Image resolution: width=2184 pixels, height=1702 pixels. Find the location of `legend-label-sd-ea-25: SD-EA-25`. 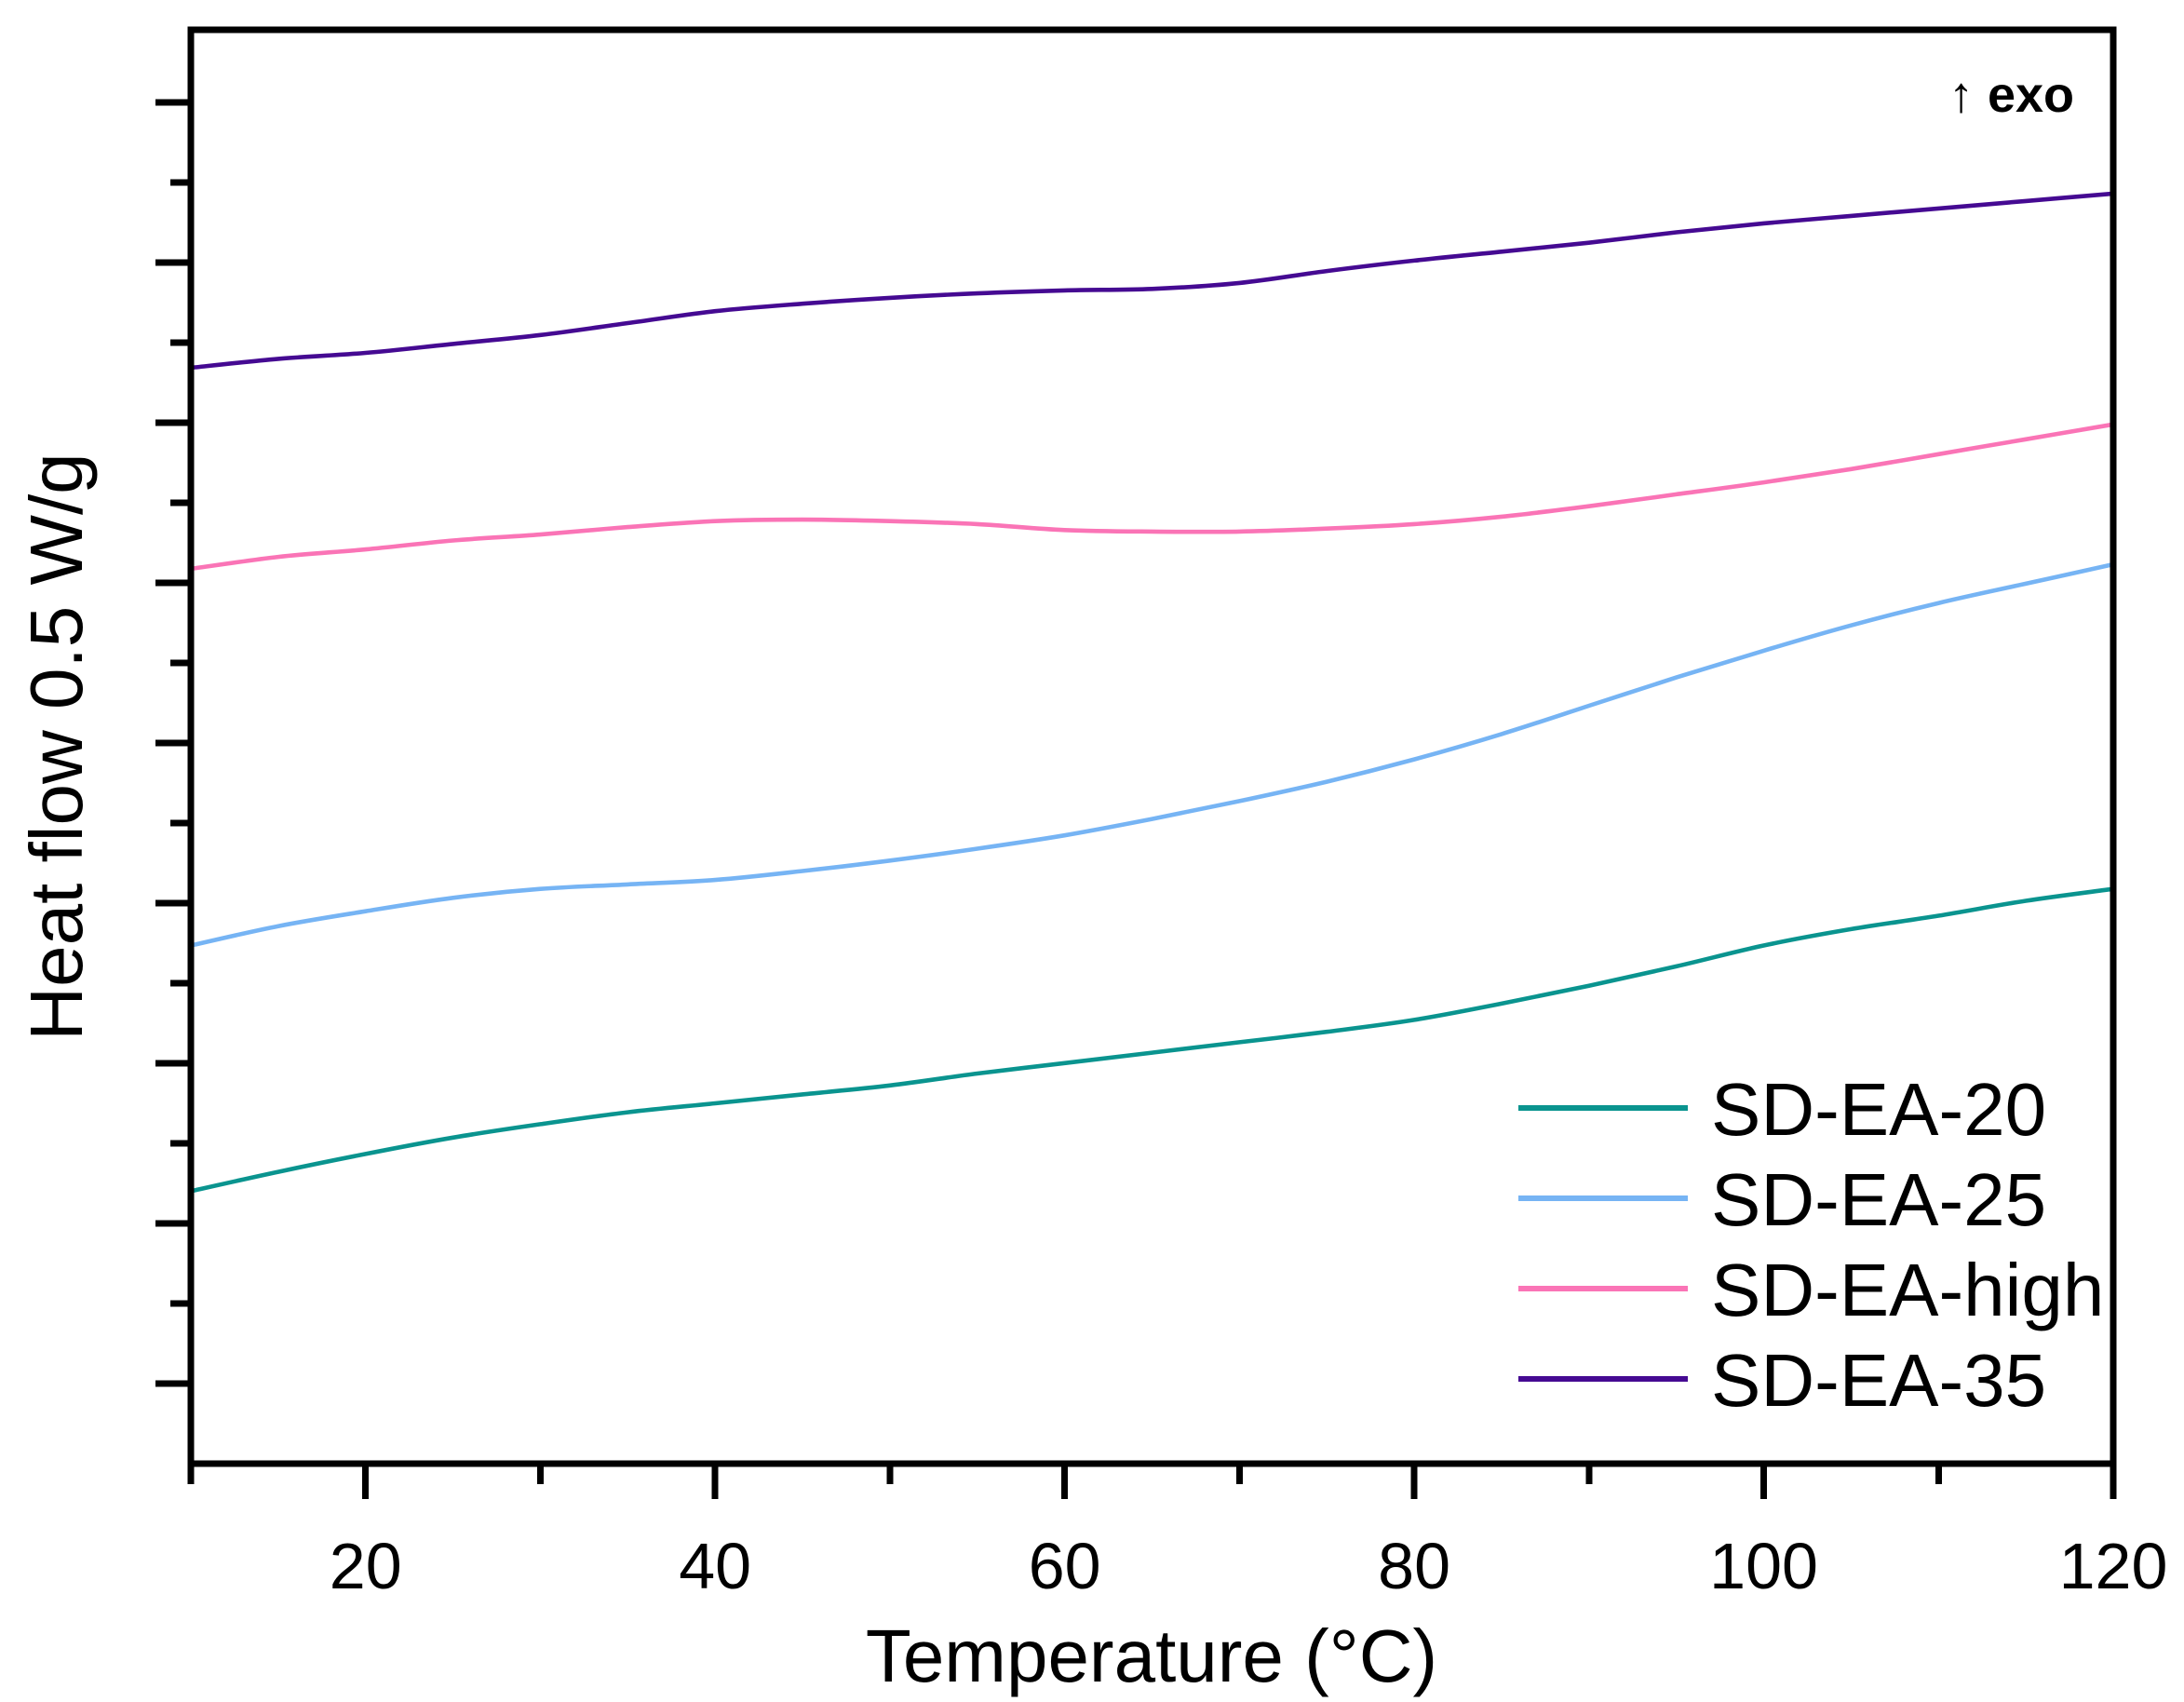

legend-label-sd-ea-25: SD-EA-25 is located at coordinates (1878, 1199).